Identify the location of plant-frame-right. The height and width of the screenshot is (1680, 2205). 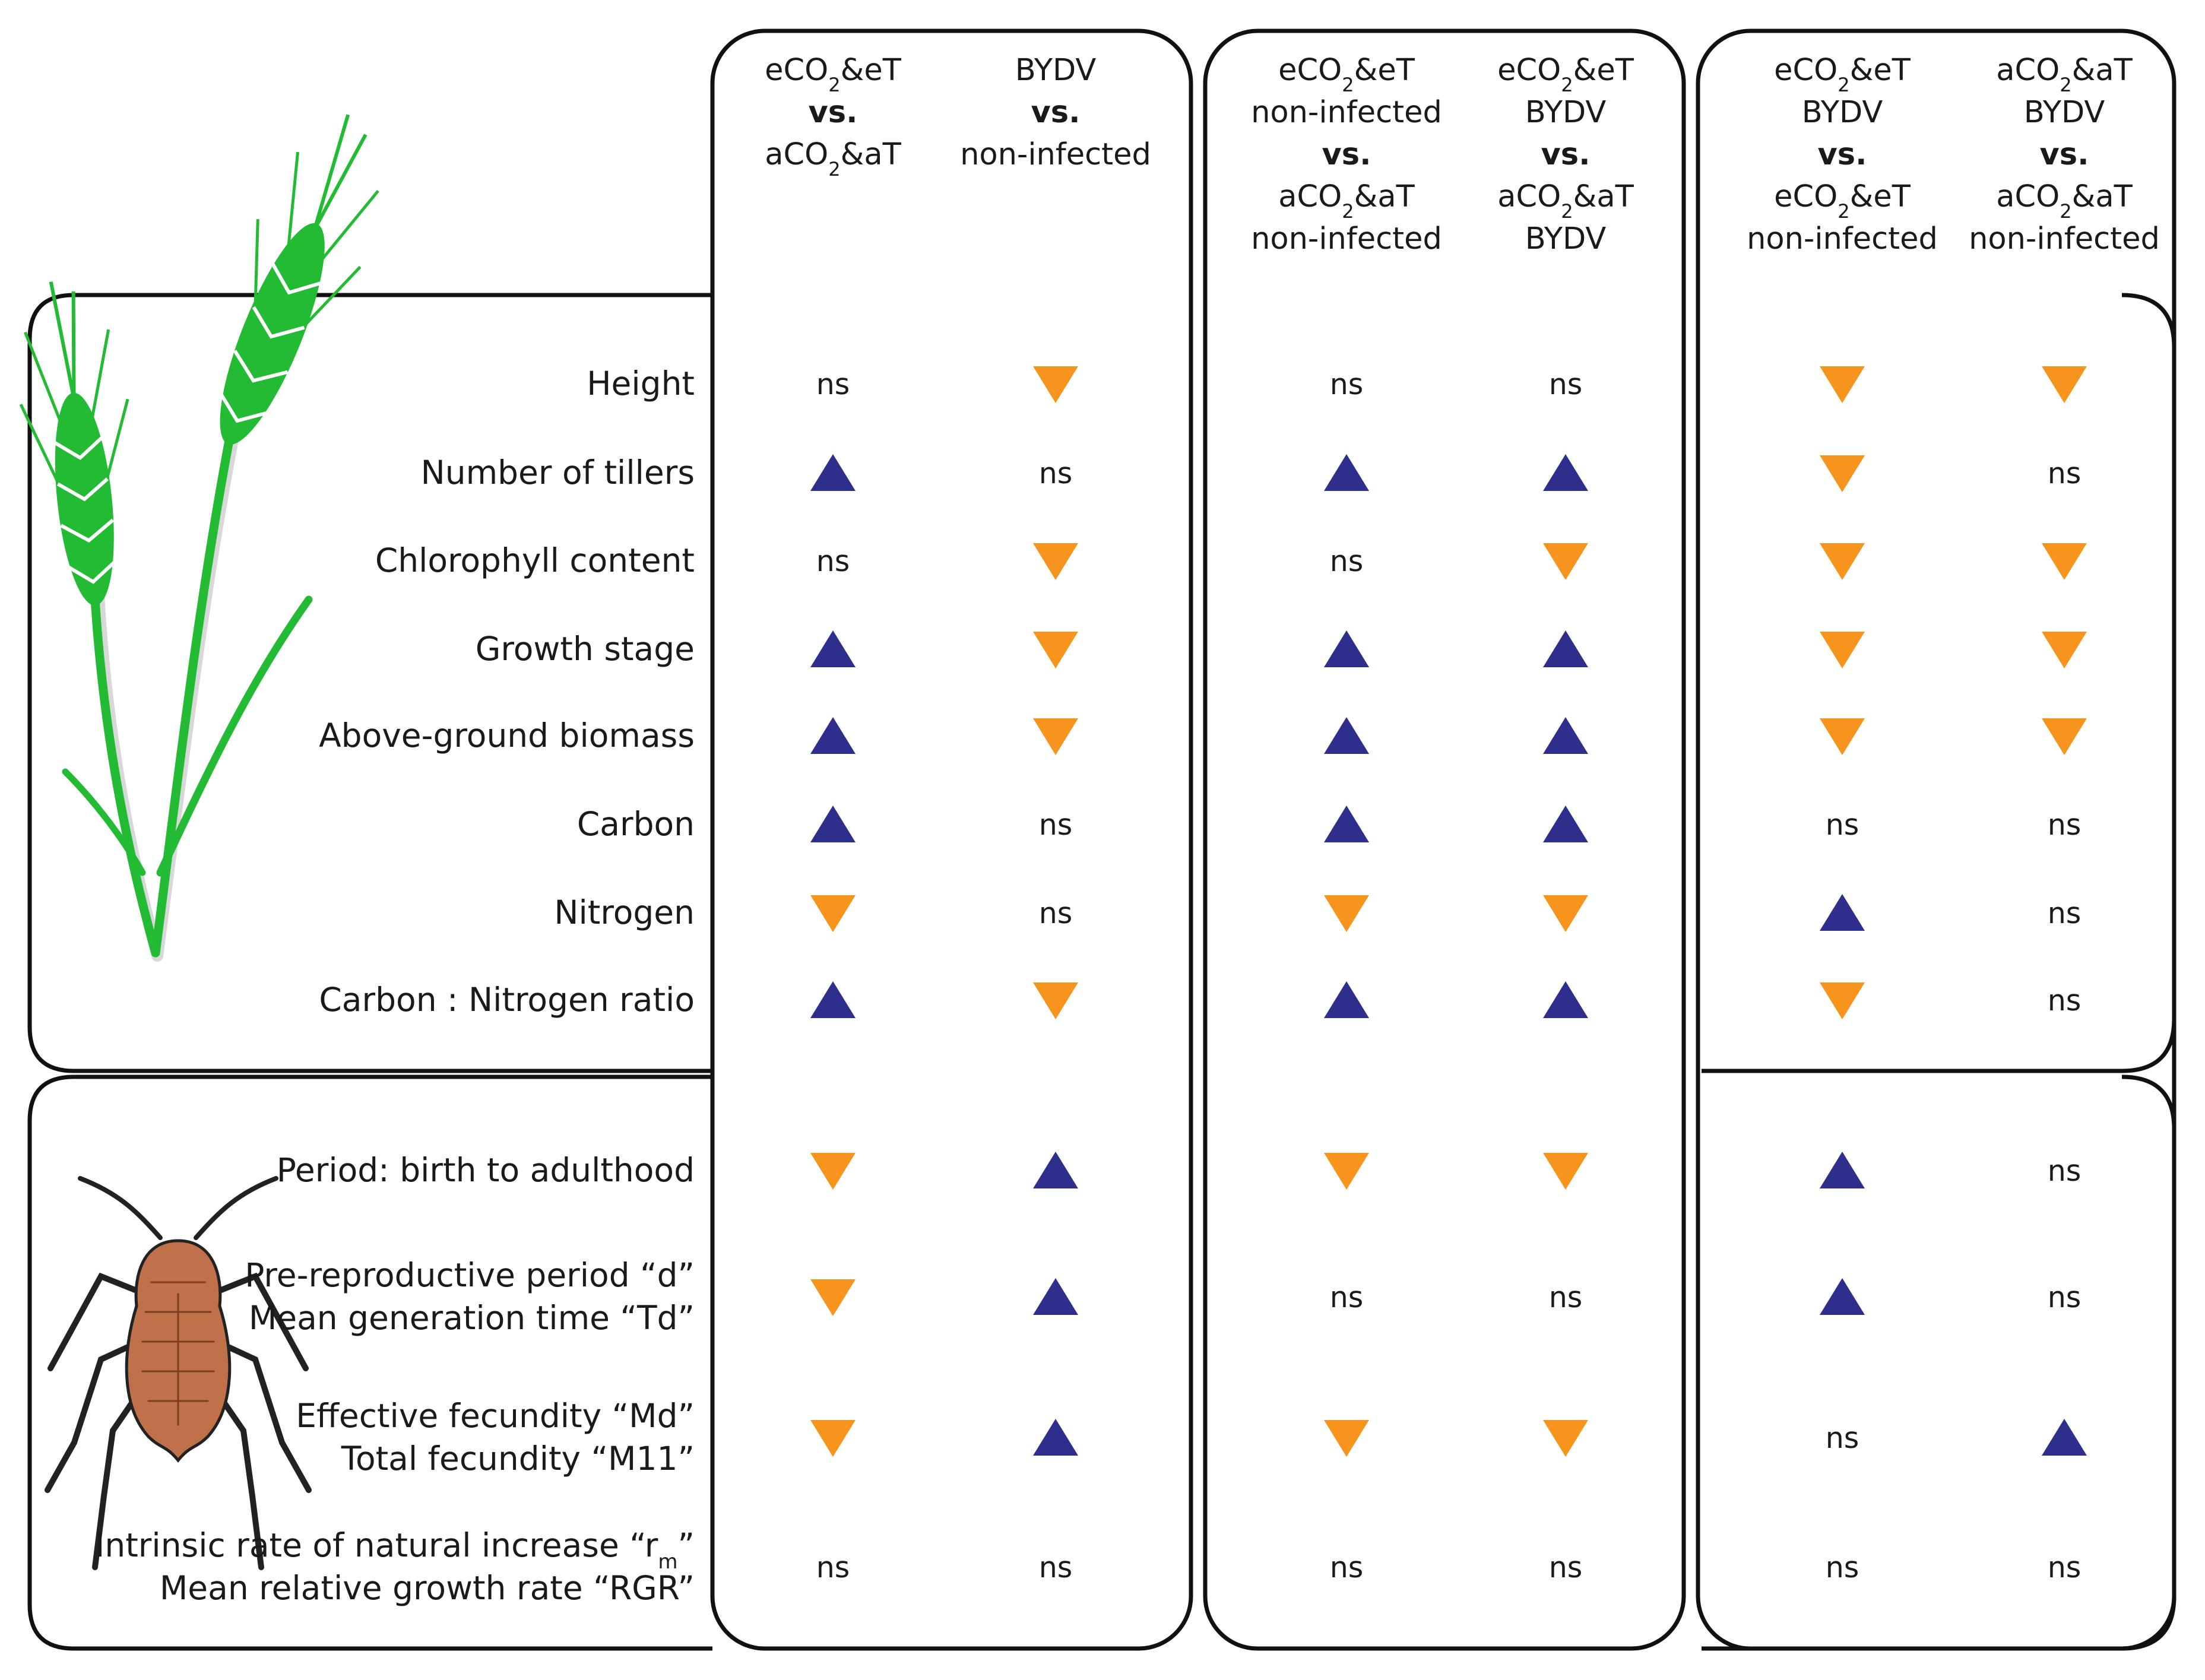
(1939, 683).